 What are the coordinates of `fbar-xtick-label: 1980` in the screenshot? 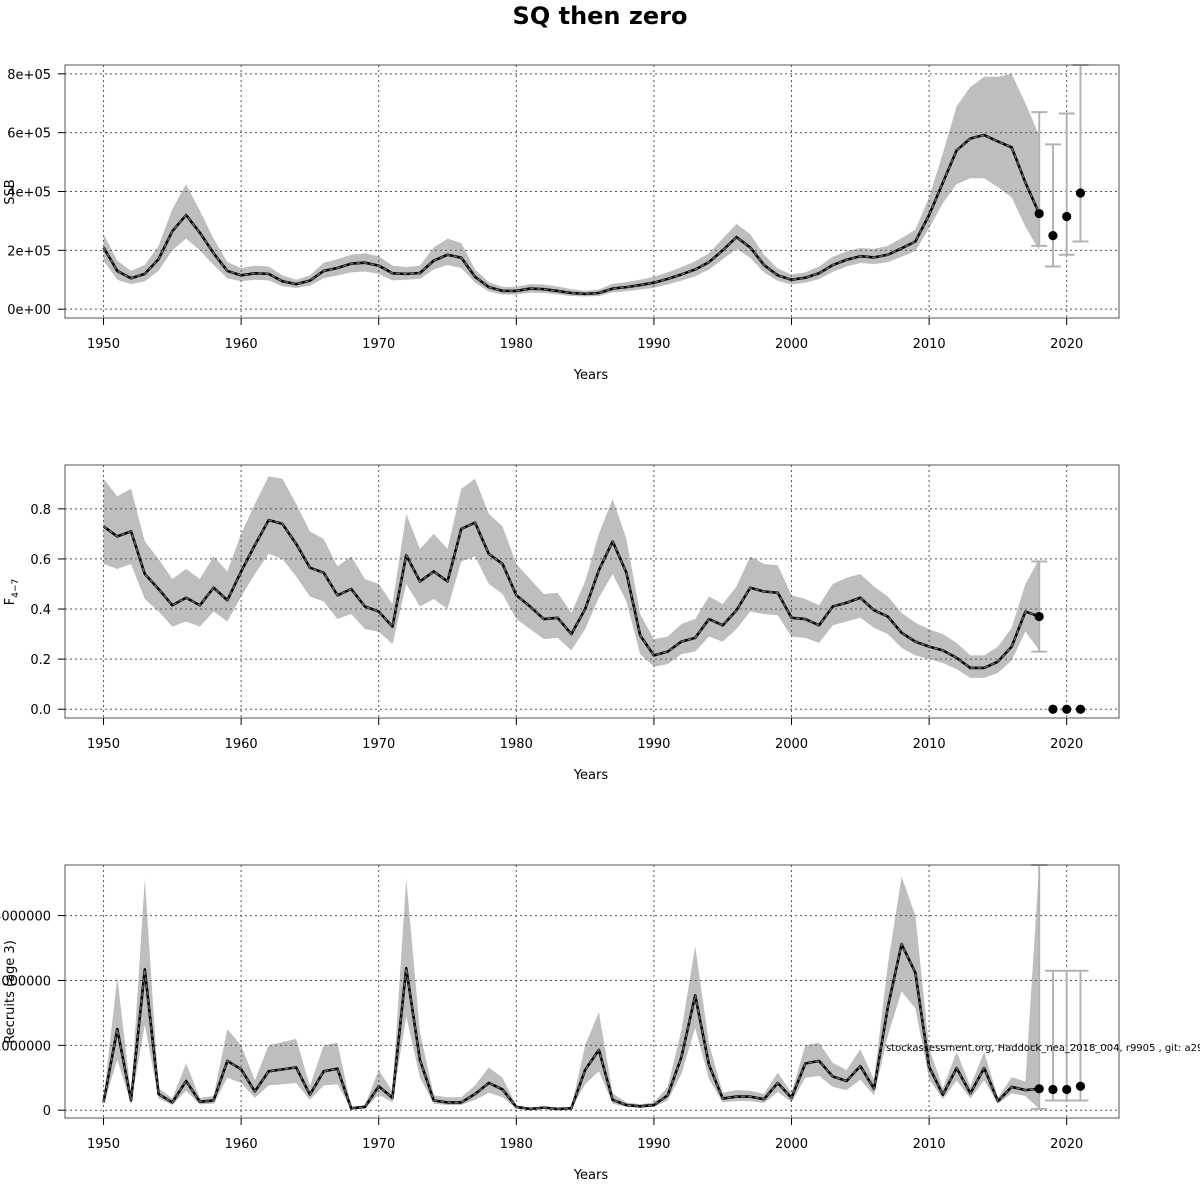 It's located at (516, 744).